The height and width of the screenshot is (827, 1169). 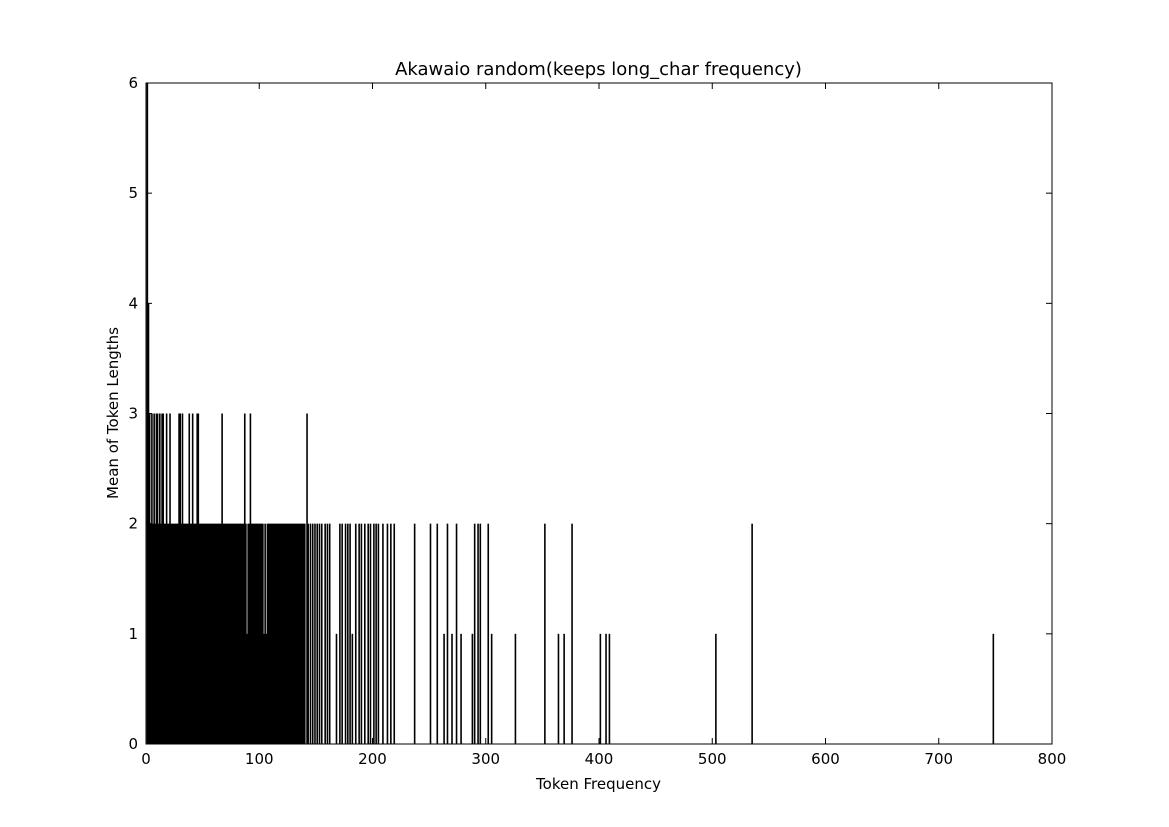 I want to click on y-tick-label: 0, so click(x=133, y=744).